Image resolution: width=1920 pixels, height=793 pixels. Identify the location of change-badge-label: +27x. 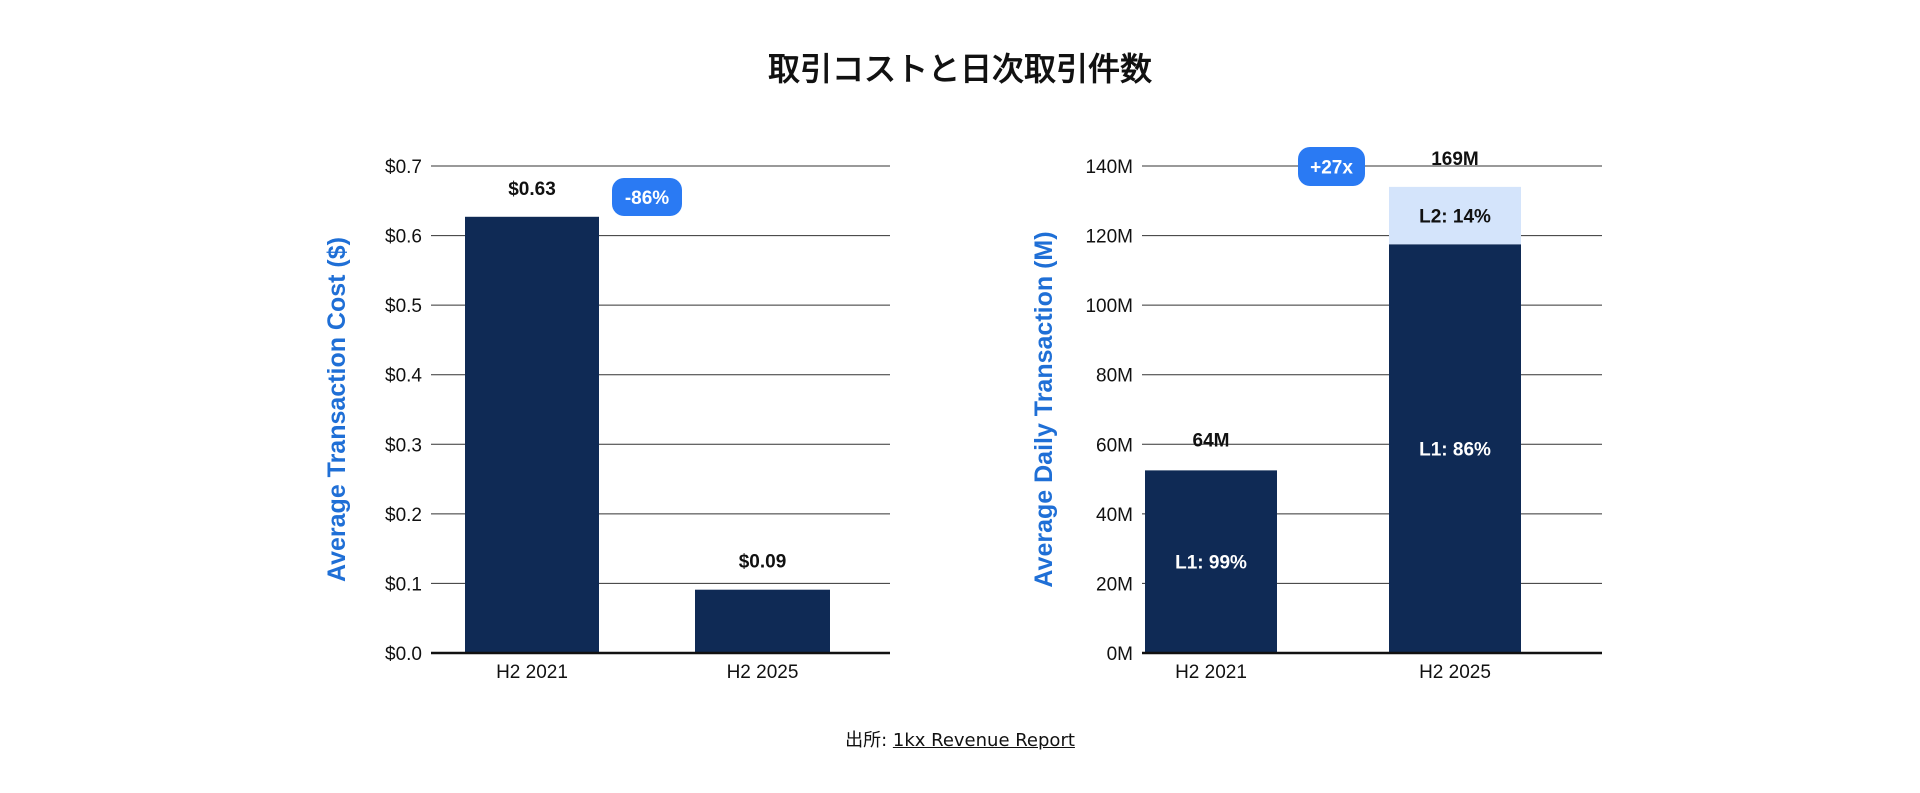
(1331, 168).